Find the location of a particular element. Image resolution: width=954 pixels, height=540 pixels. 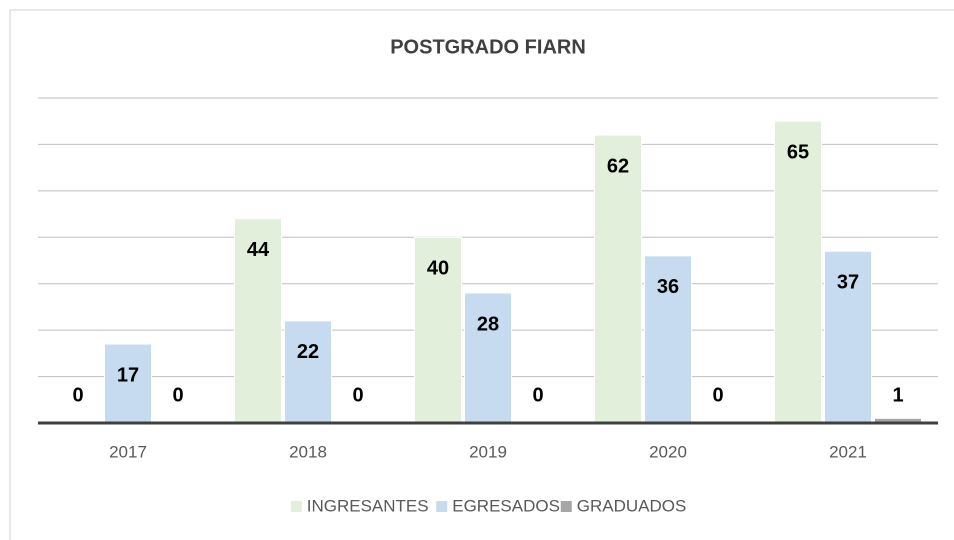

data-label: 36 is located at coordinates (668, 287).